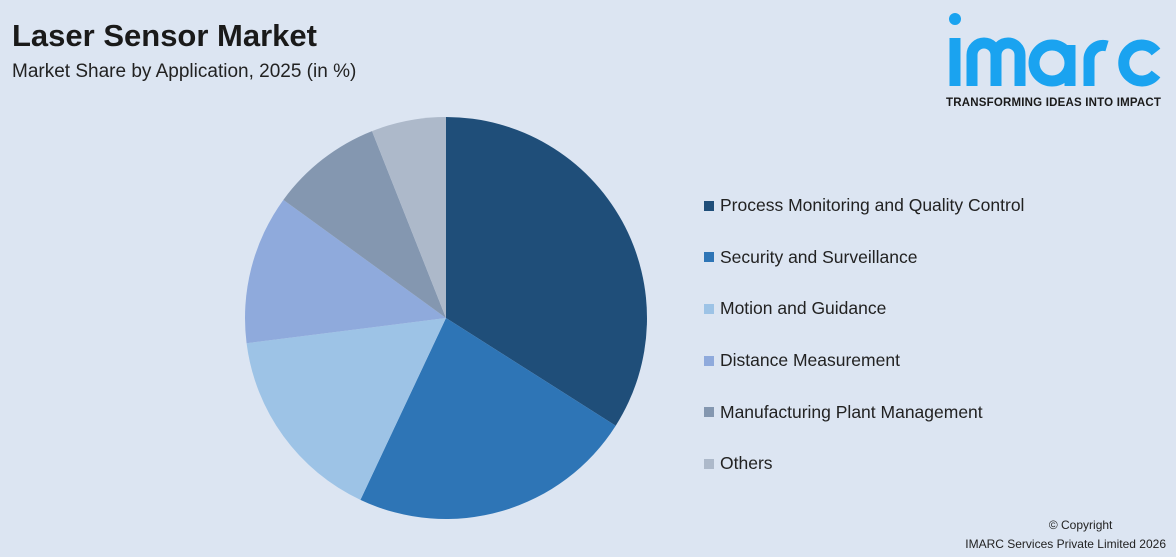 This screenshot has height=557, width=1176. I want to click on legend-label: Distance Measurement, so click(810, 360).